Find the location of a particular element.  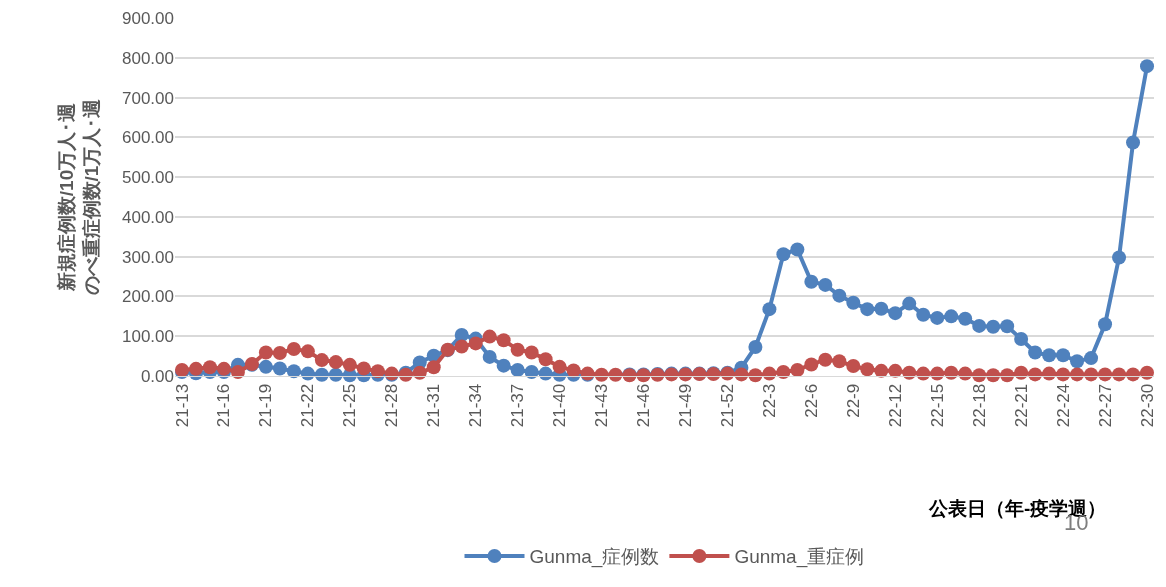

y-tick-label: 800.00 is located at coordinates (148, 58).